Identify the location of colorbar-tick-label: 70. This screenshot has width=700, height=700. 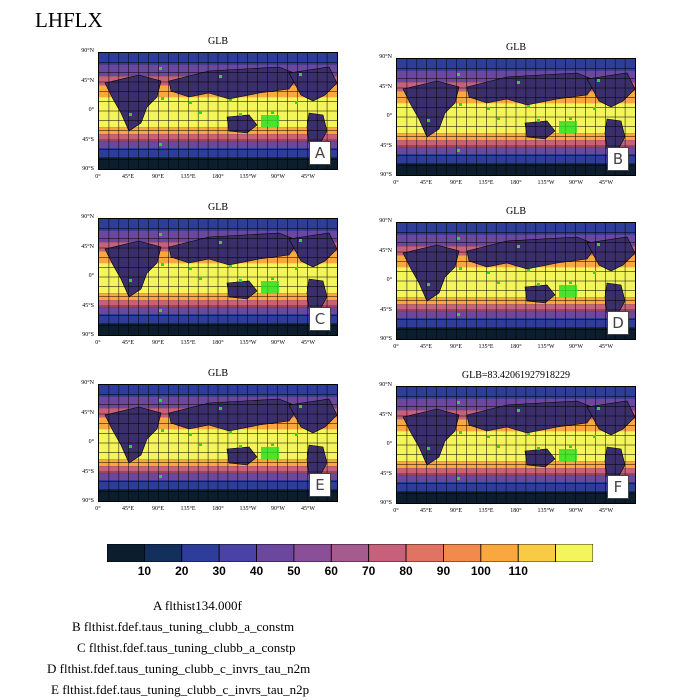
(369, 571).